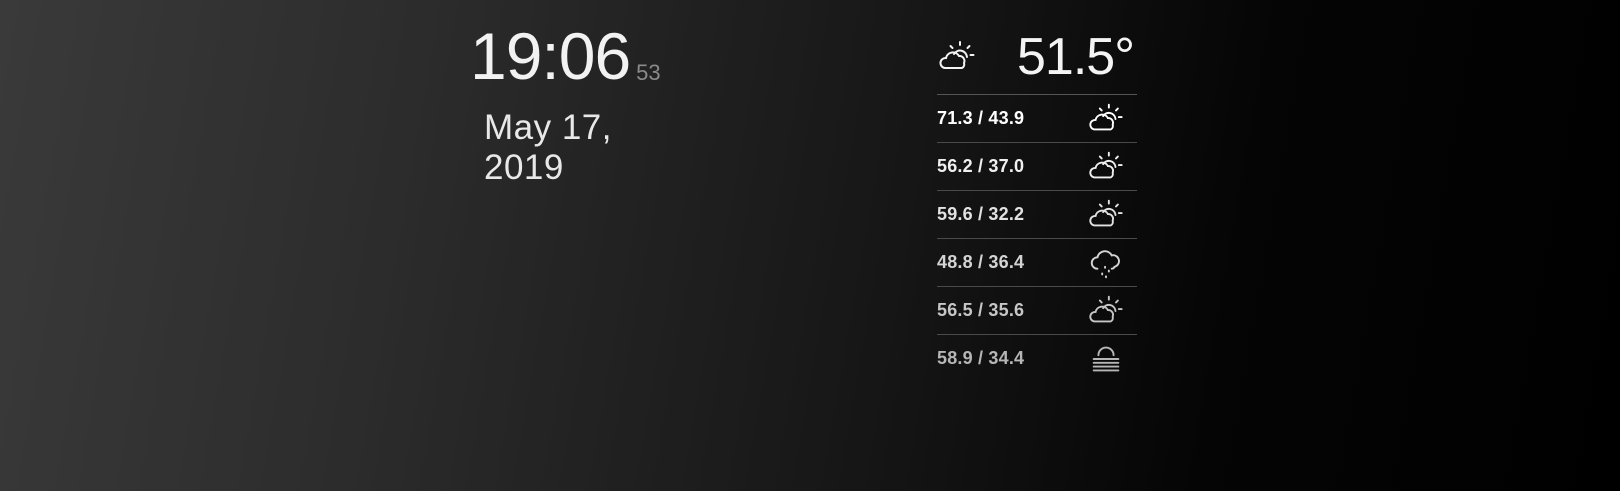 The height and width of the screenshot is (491, 1620). What do you see at coordinates (648, 72) in the screenshot?
I see `clock-seconds: 53` at bounding box center [648, 72].